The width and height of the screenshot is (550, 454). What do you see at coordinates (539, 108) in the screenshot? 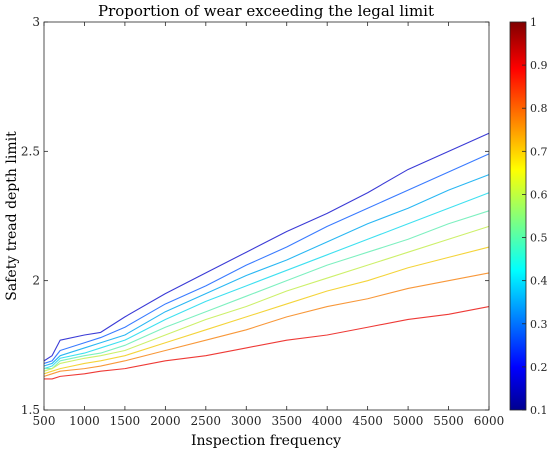
I see `colorbar-tick-label: 0.8` at bounding box center [539, 108].